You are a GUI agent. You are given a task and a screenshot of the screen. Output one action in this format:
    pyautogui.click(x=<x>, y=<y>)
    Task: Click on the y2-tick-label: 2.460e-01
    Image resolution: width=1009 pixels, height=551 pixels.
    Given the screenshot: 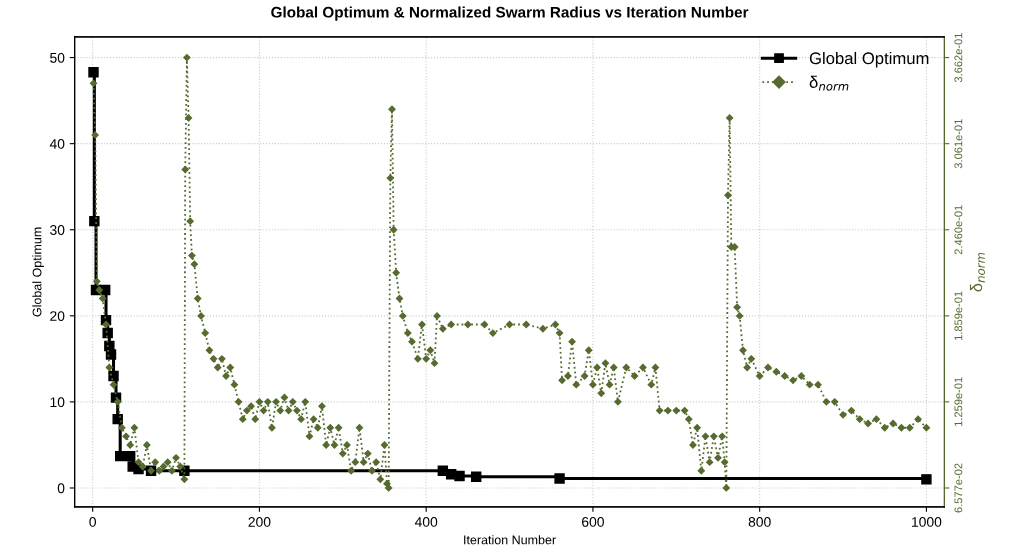 What is the action you would take?
    pyautogui.click(x=958, y=230)
    